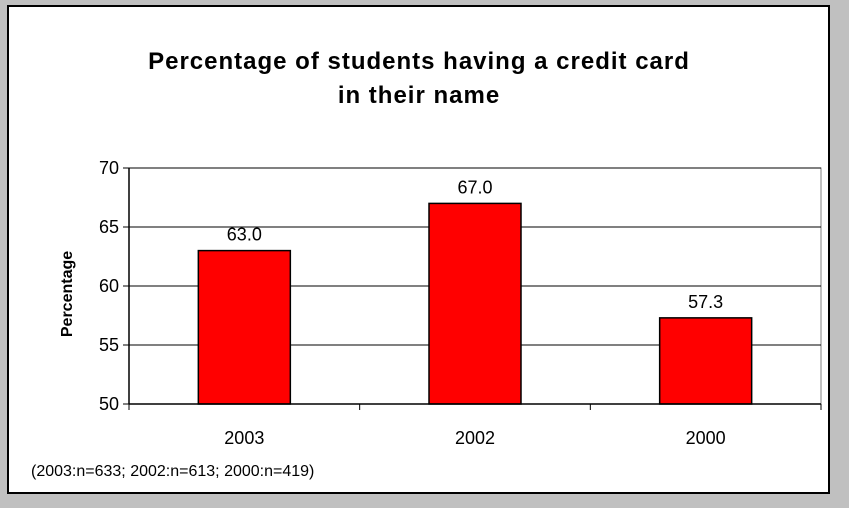 This screenshot has width=849, height=508. What do you see at coordinates (474, 187) in the screenshot?
I see `value-label-2002: 67.0` at bounding box center [474, 187].